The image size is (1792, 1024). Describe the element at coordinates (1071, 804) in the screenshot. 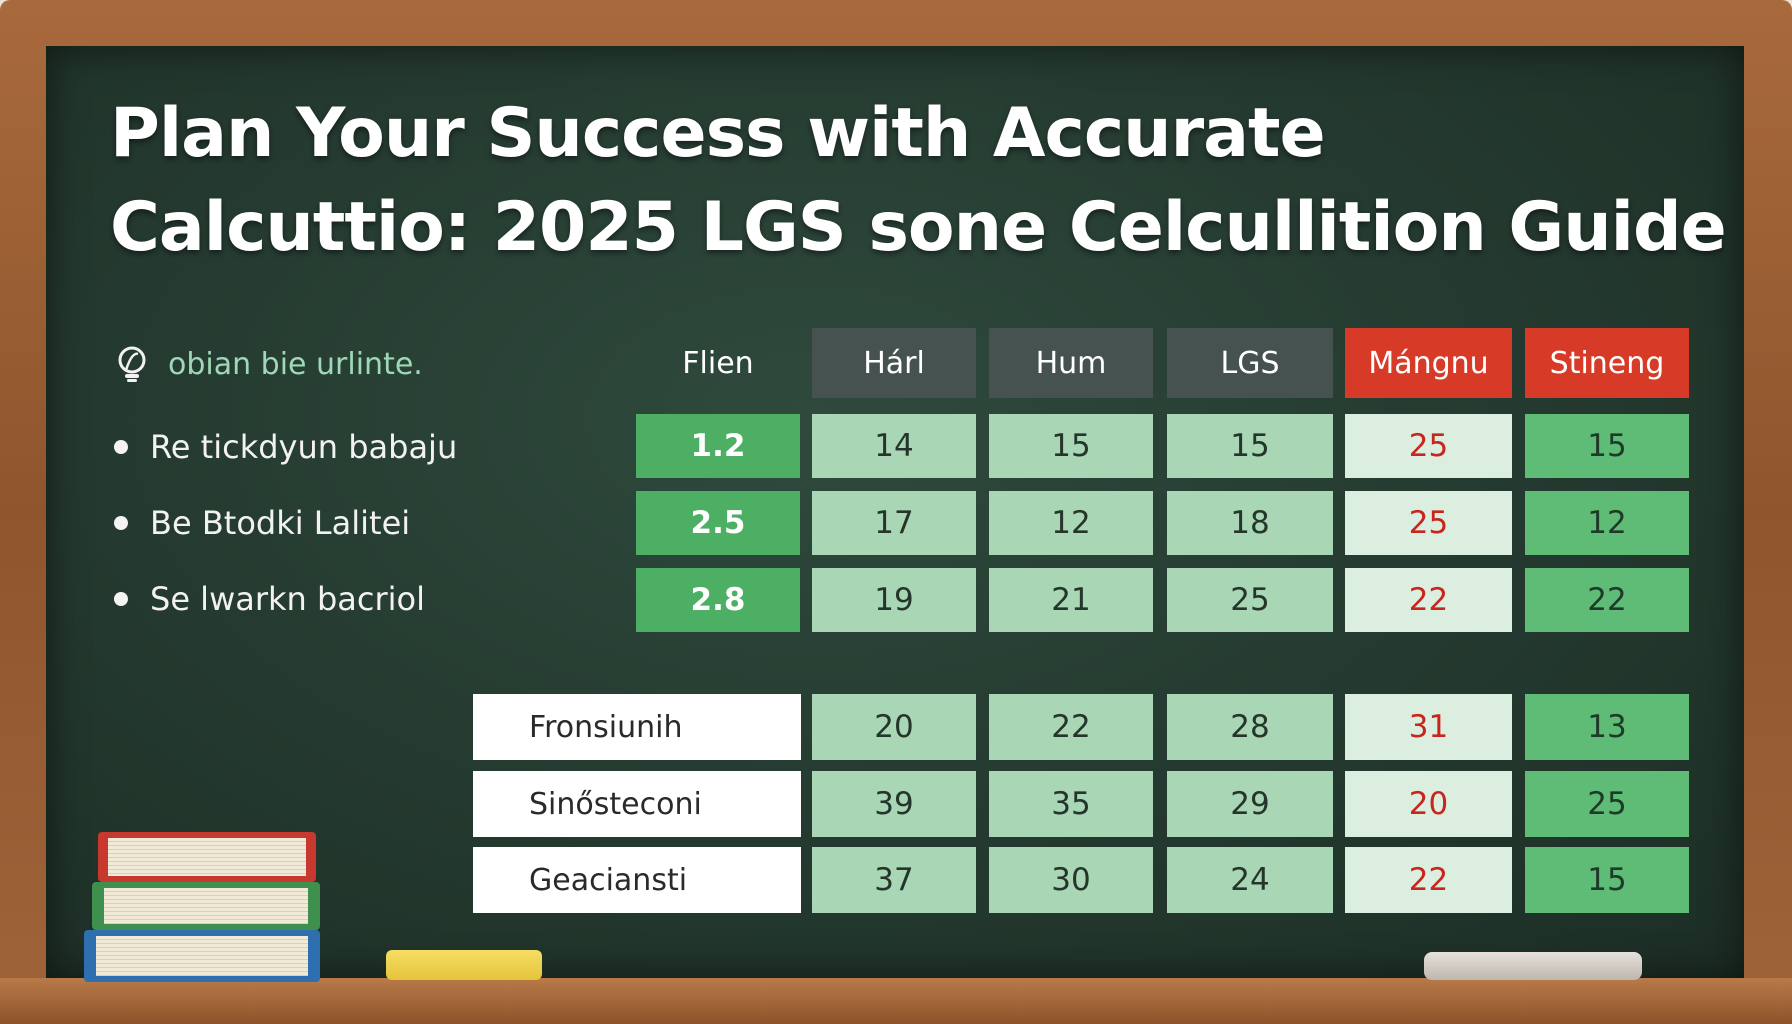

I see `table-cell: 35` at that location.